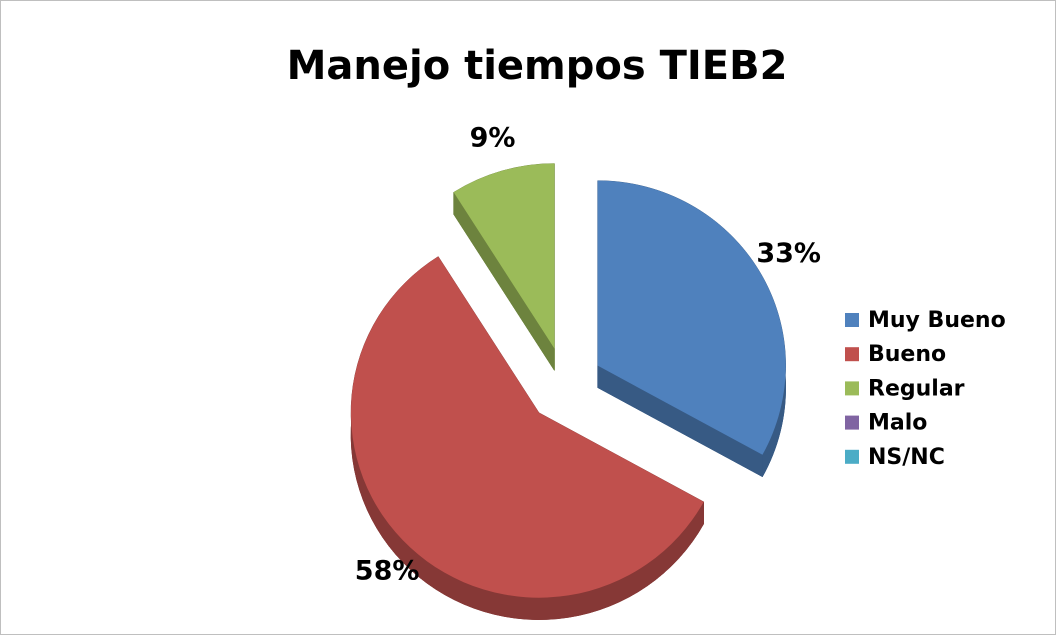 The width and height of the screenshot is (1056, 635). I want to click on data-label: 33%, so click(788, 253).